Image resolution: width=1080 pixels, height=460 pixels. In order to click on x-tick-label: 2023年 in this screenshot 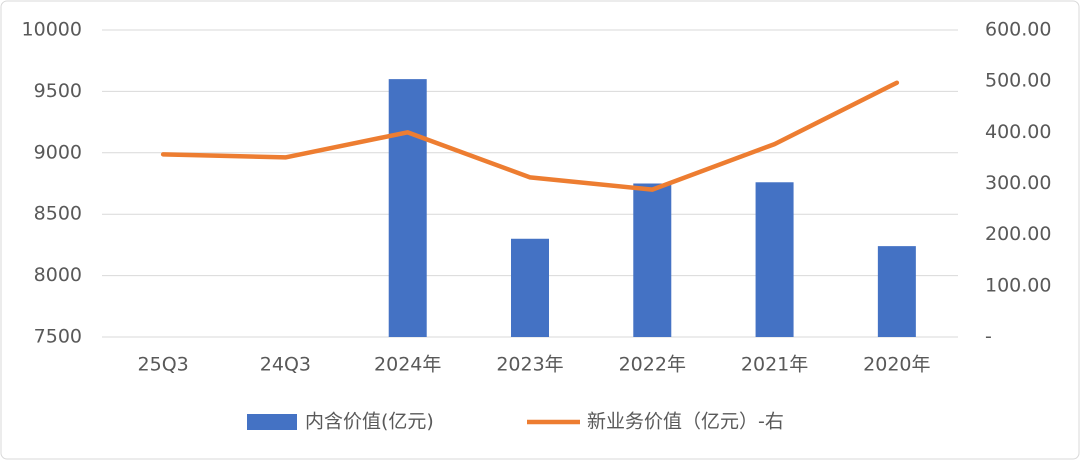, I will do `click(529, 365)`.